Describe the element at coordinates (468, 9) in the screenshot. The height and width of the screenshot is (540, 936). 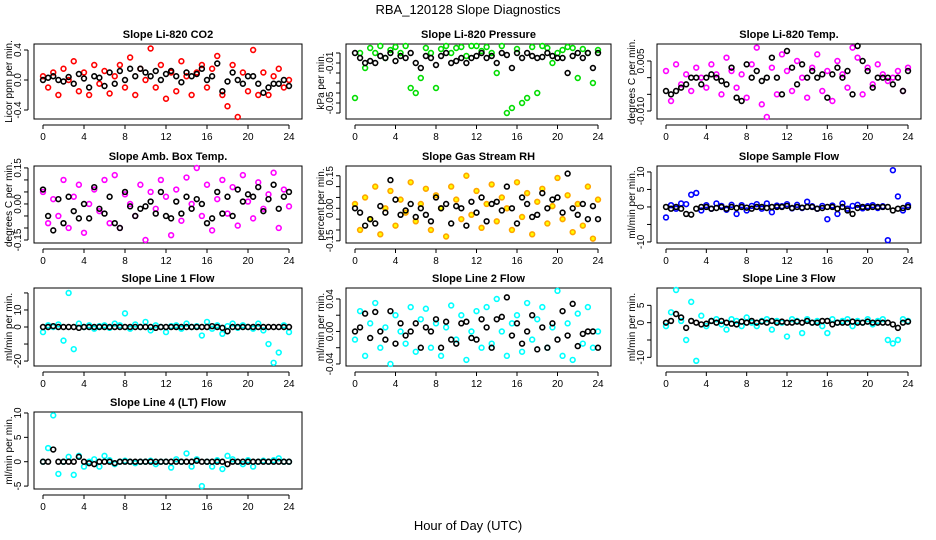
I see `figure-title: RBA_120128 Slope Diagnostics` at that location.